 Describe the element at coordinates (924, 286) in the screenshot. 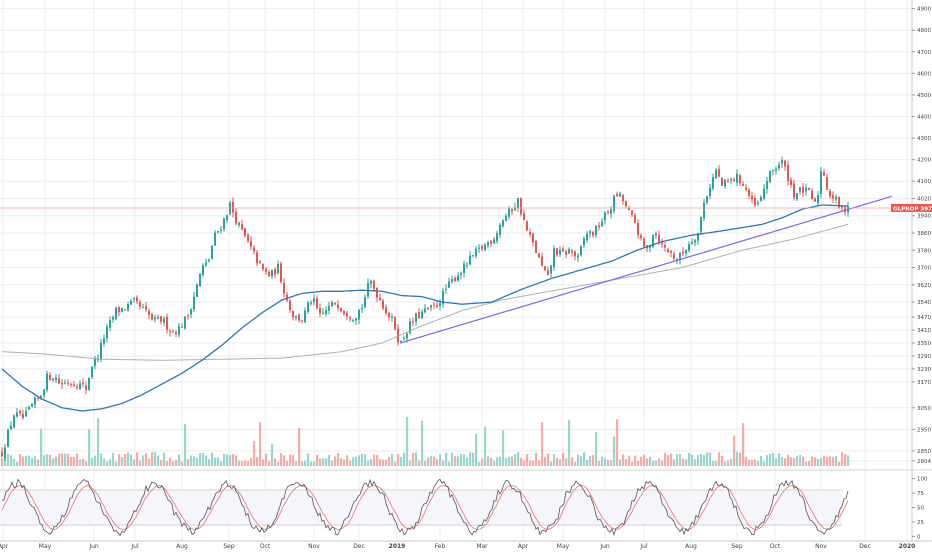

I see `price-tick-label: 3620` at that location.